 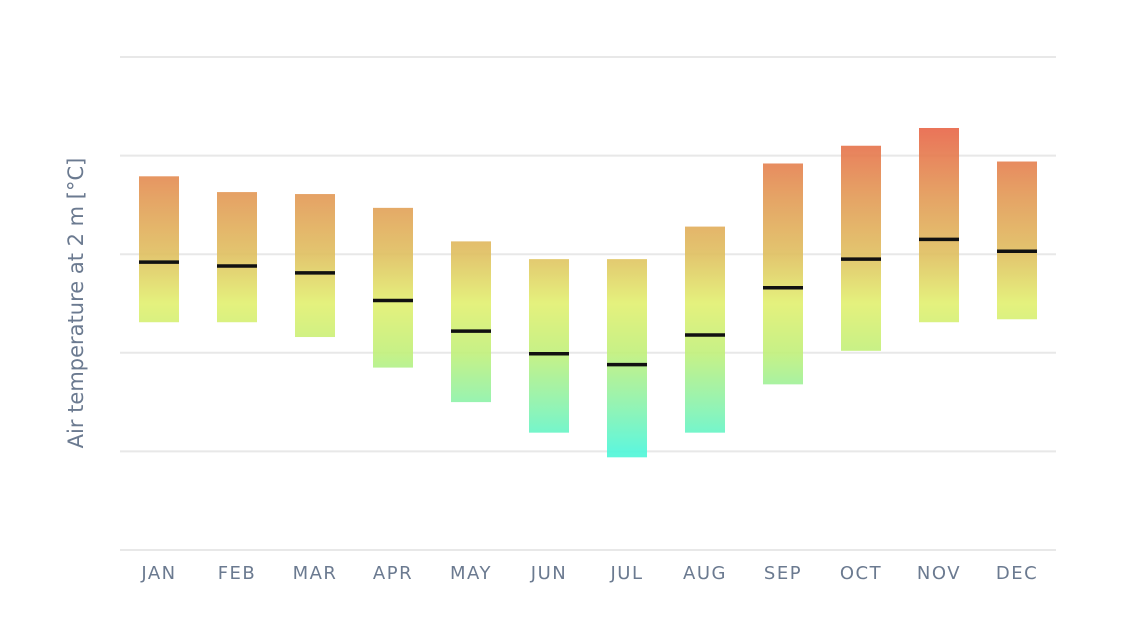 I want to click on x-tick-label: DEC, so click(x=1017, y=573).